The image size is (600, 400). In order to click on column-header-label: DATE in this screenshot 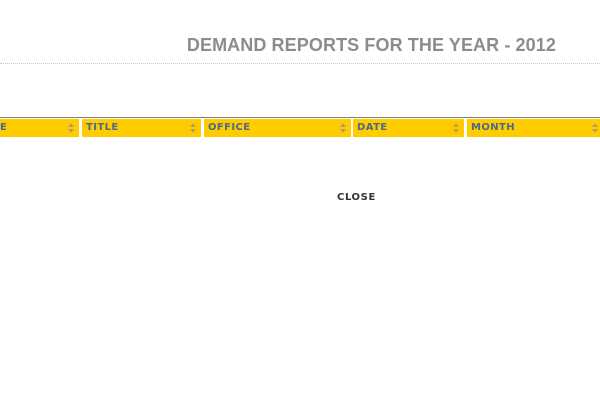, I will do `click(372, 127)`.